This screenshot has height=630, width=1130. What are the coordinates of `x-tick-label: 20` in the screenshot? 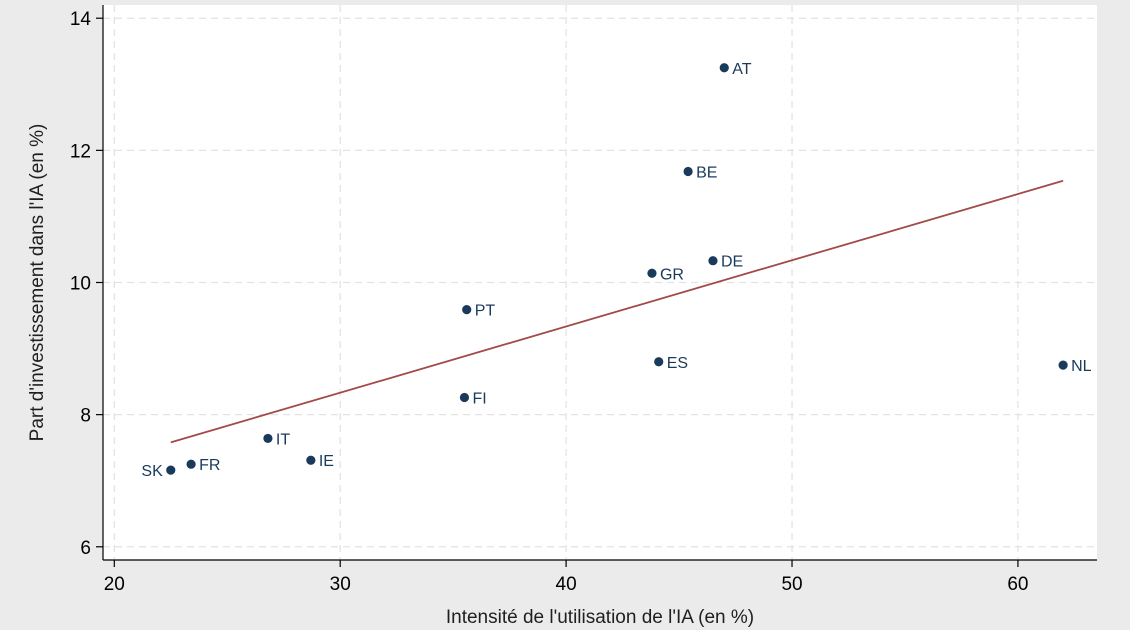 It's located at (114, 584).